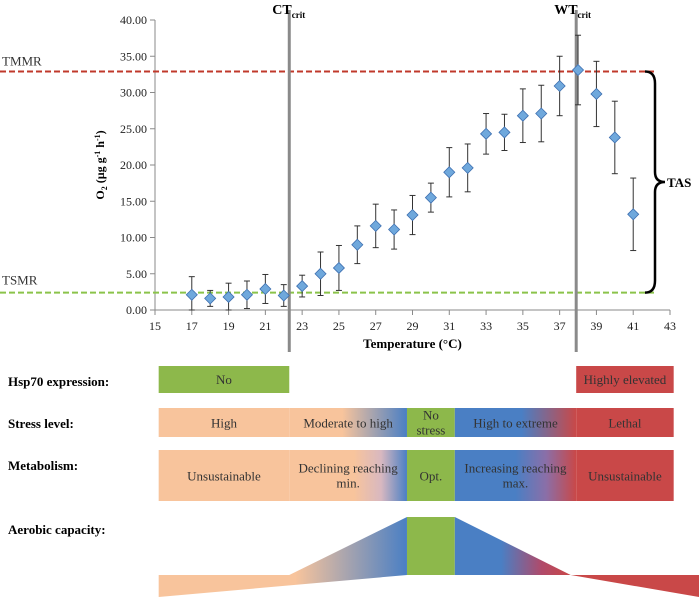 The image size is (700, 599). I want to click on wt-crit-label: WTcrit, so click(572, 11).